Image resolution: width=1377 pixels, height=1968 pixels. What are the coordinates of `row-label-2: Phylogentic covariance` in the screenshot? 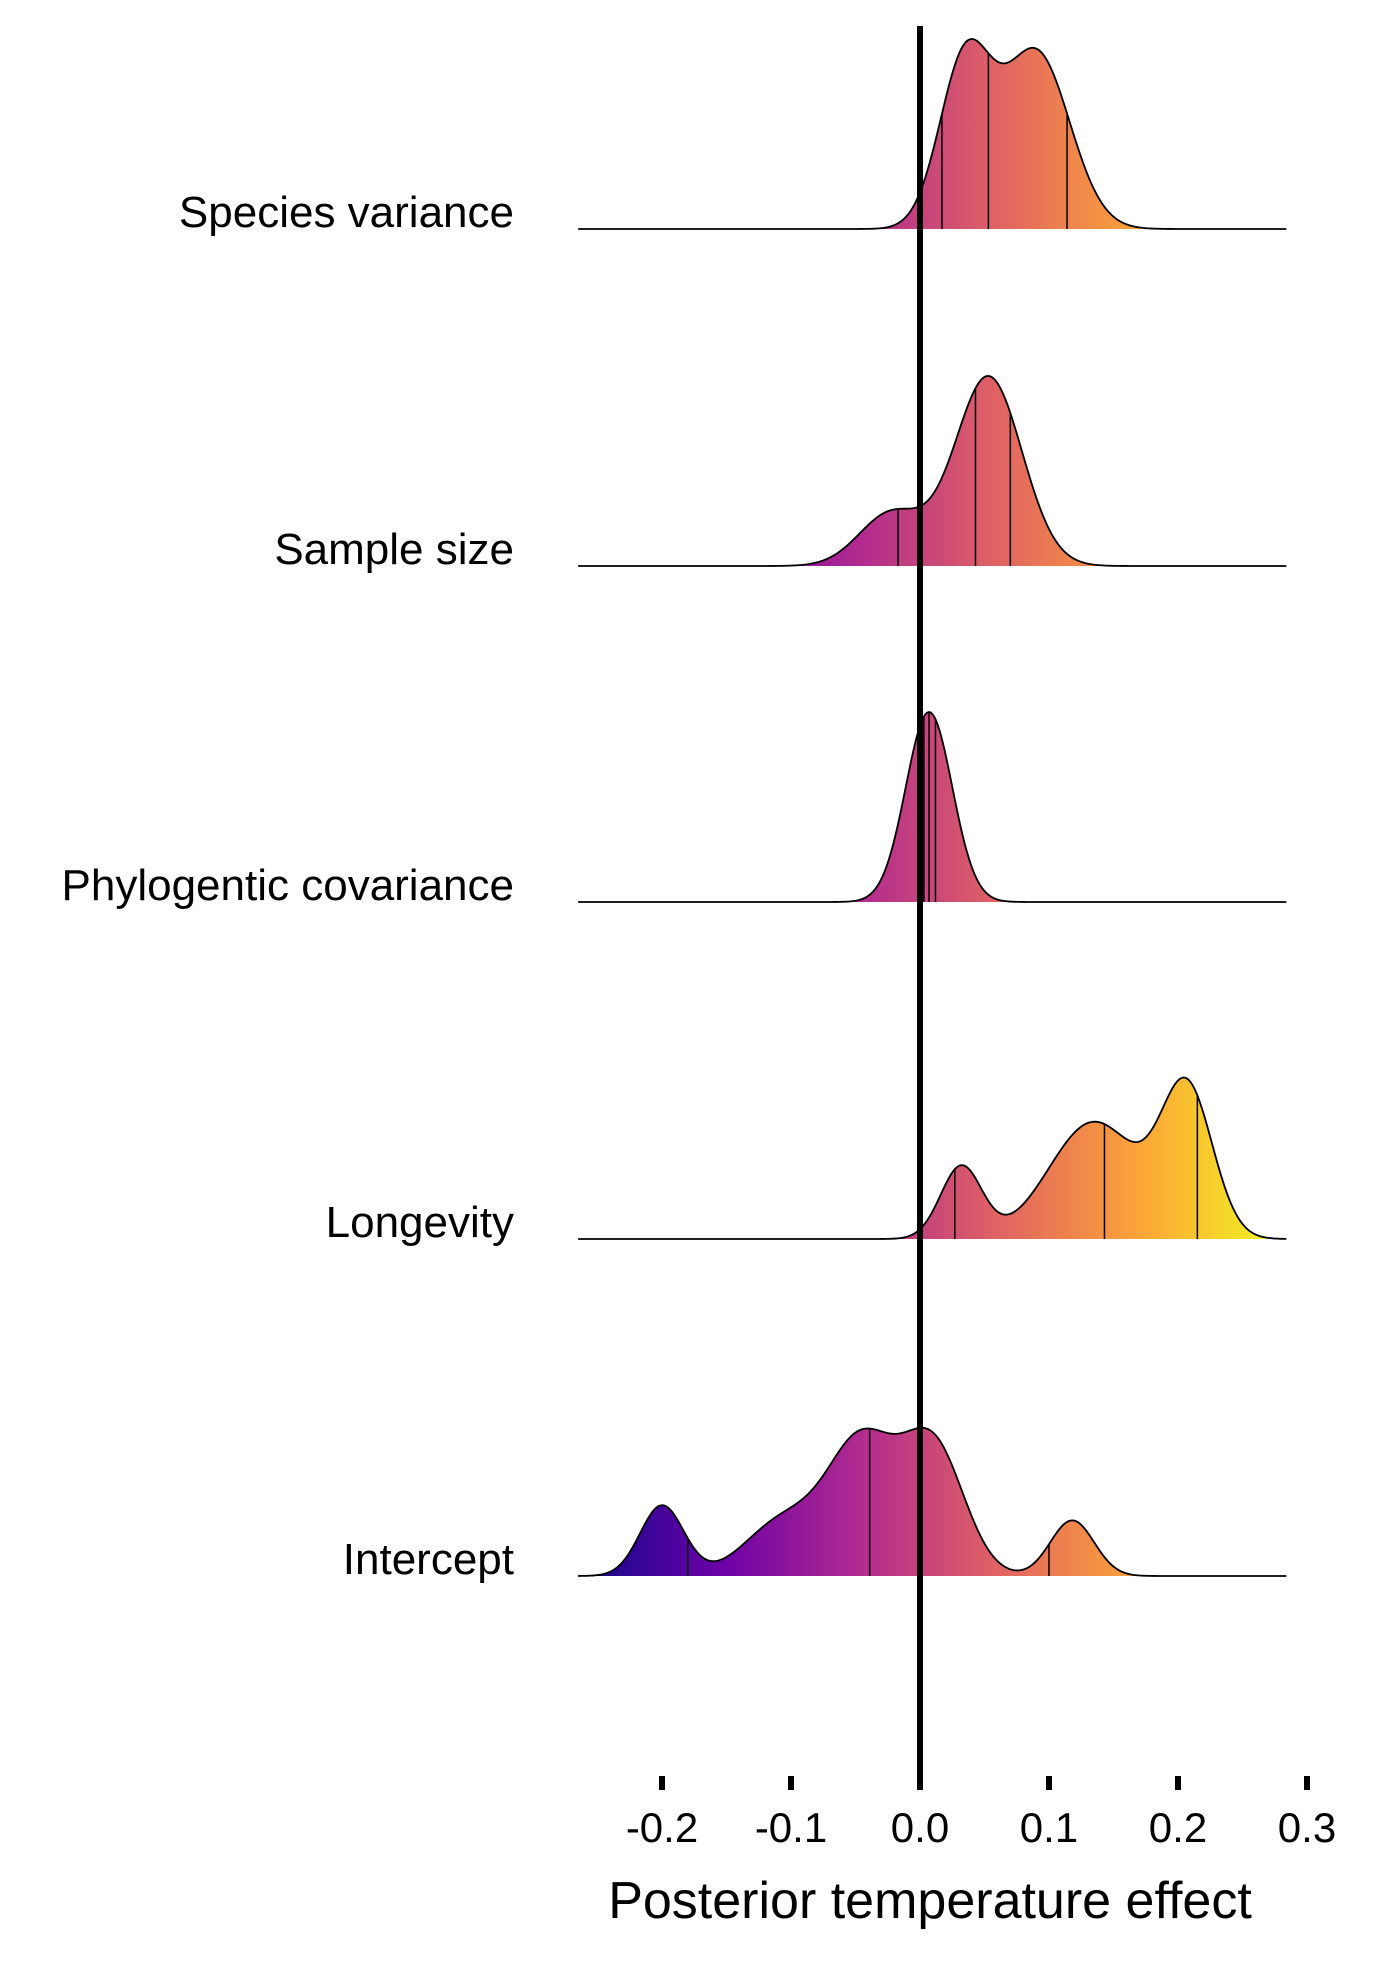 It's located at (288, 885).